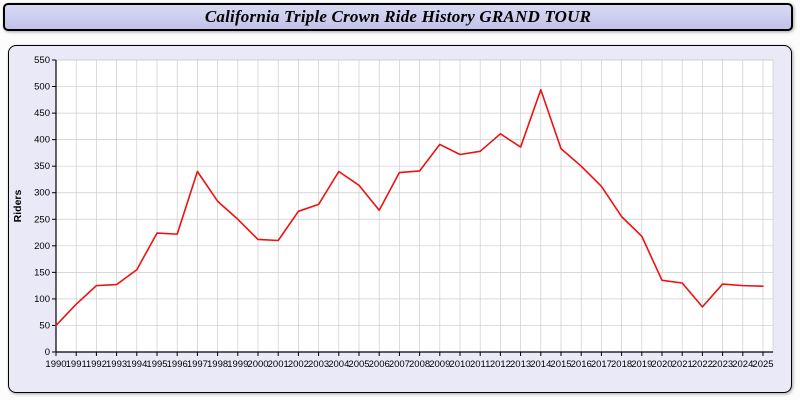  Describe the element at coordinates (42, 246) in the screenshot. I see `y-tick-label: 200` at that location.